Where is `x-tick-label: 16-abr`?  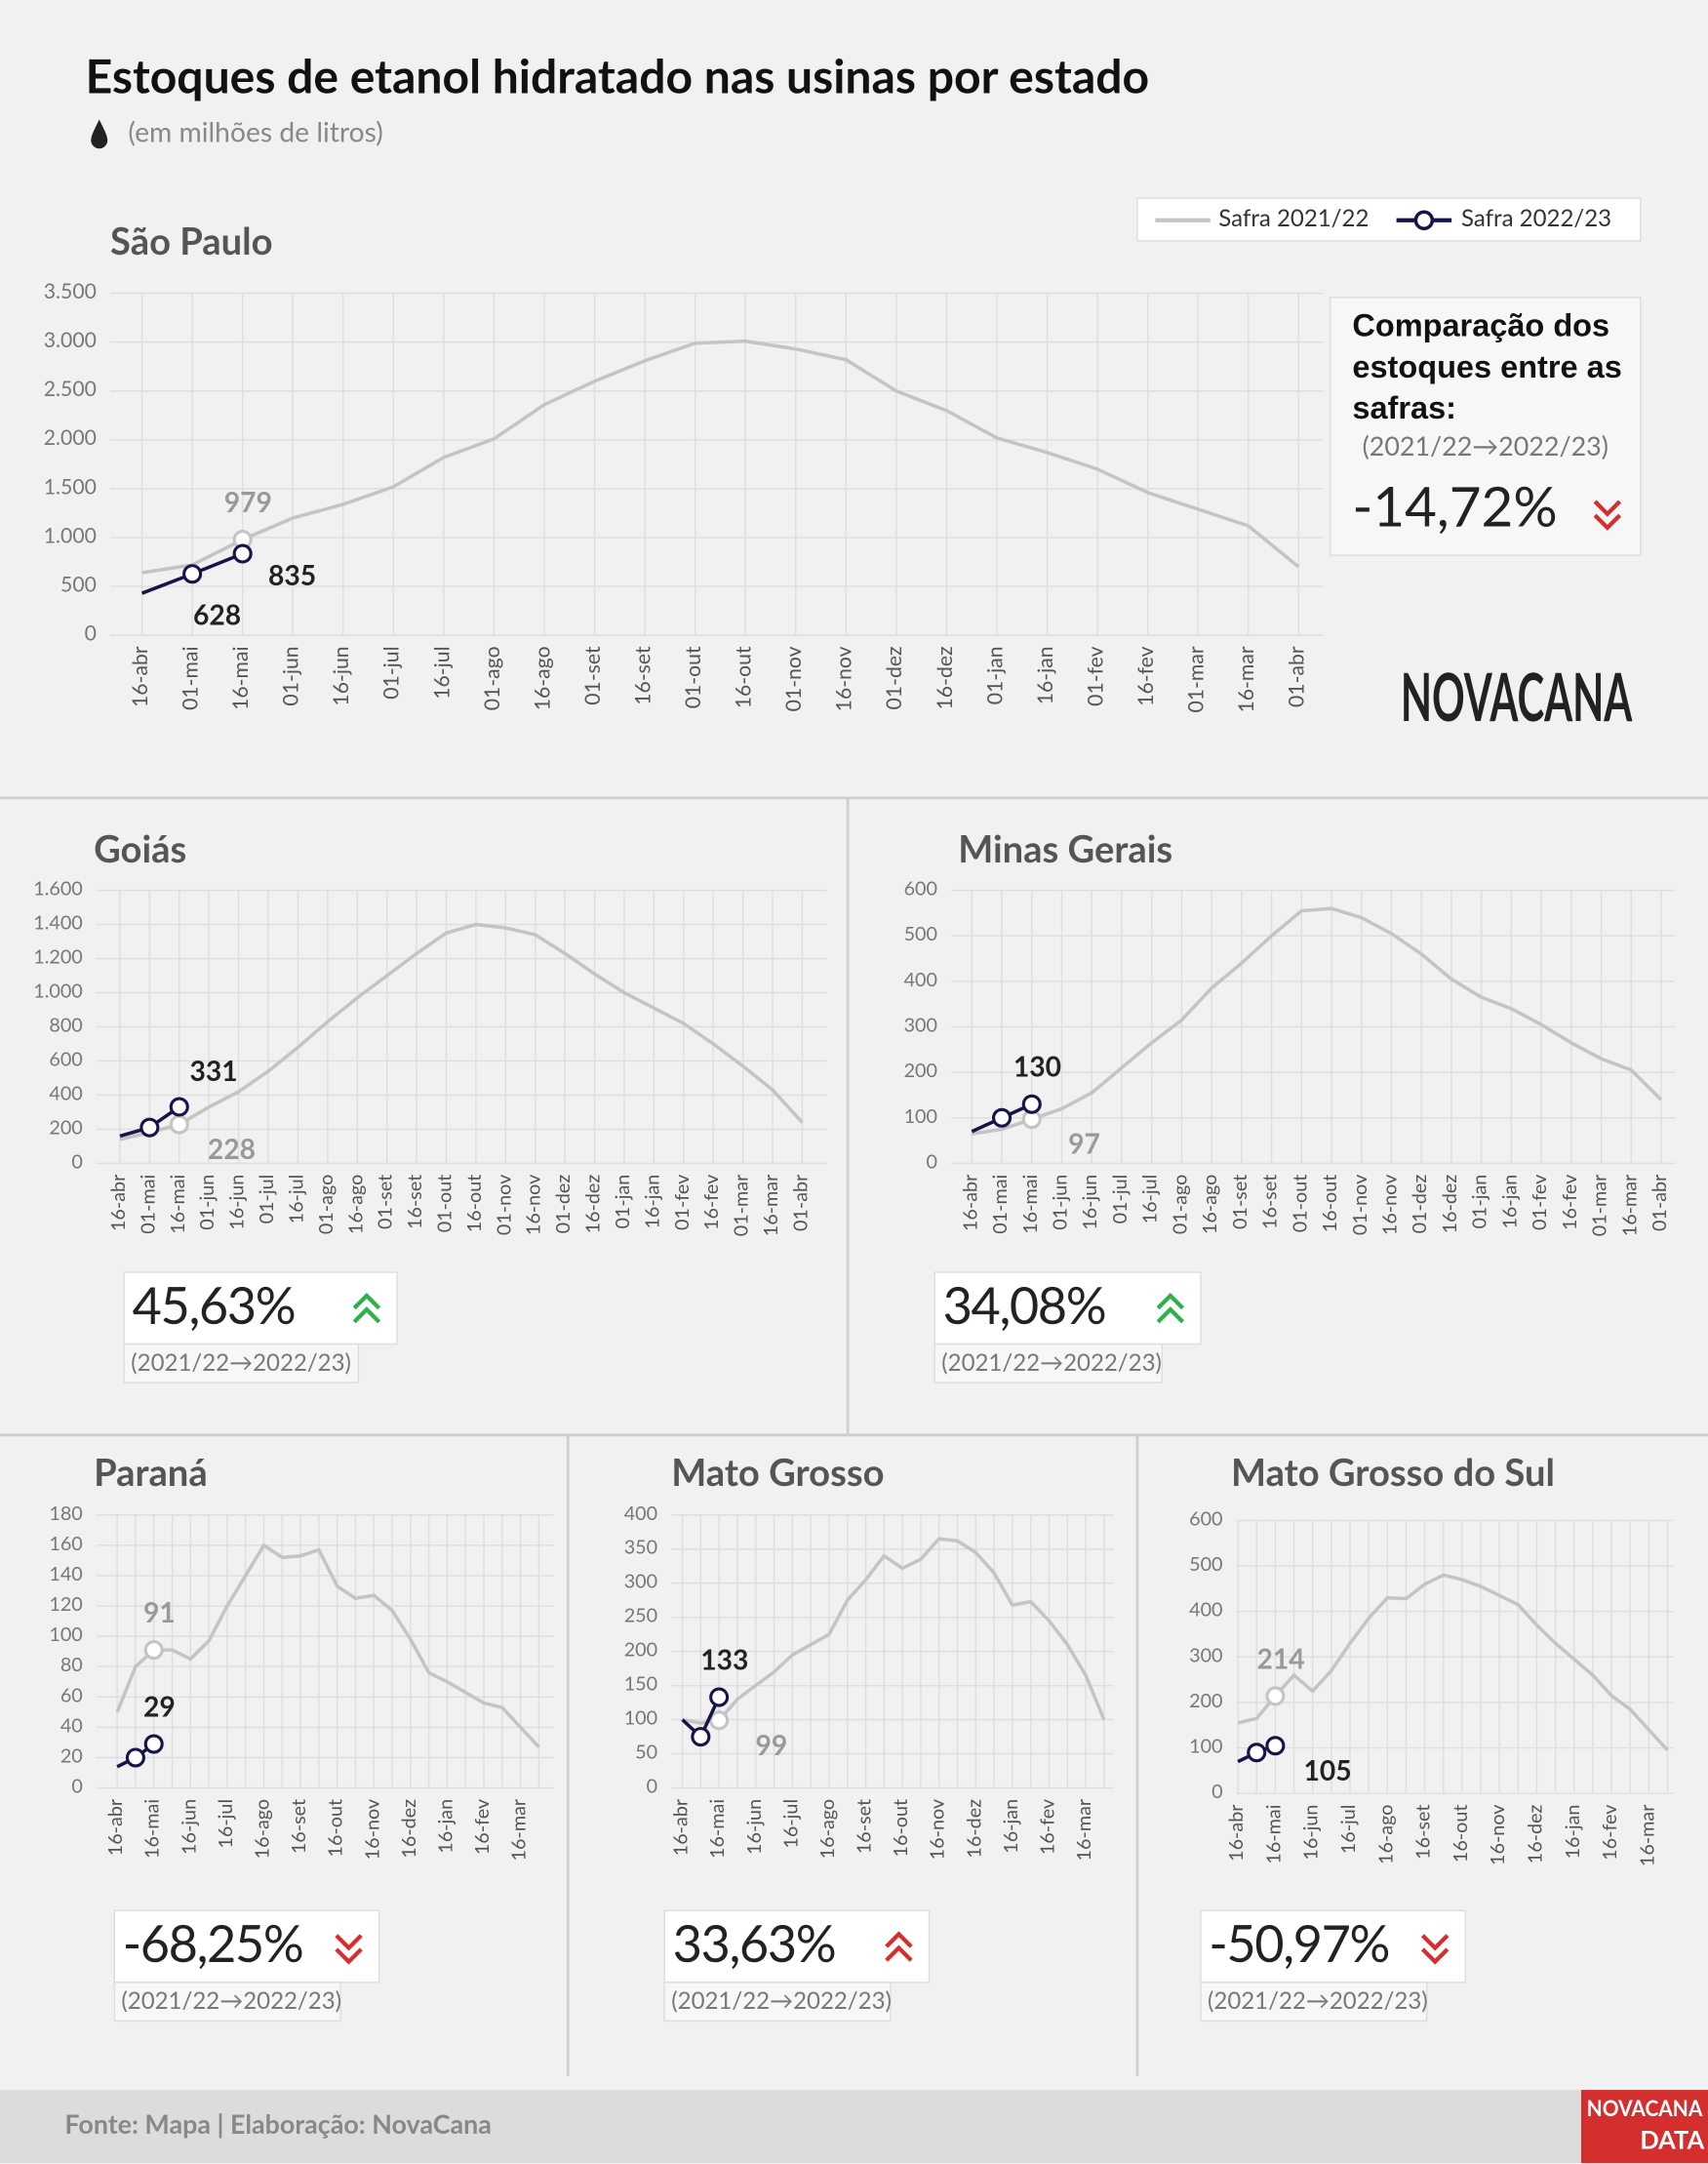
x-tick-label: 16-abr is located at coordinates (1236, 1833).